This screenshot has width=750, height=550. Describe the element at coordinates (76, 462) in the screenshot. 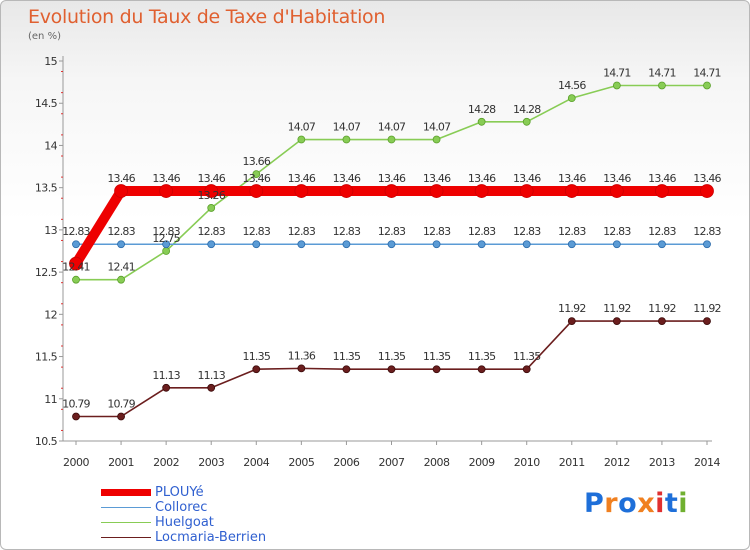

I see `x-tick-label: 2000` at that location.